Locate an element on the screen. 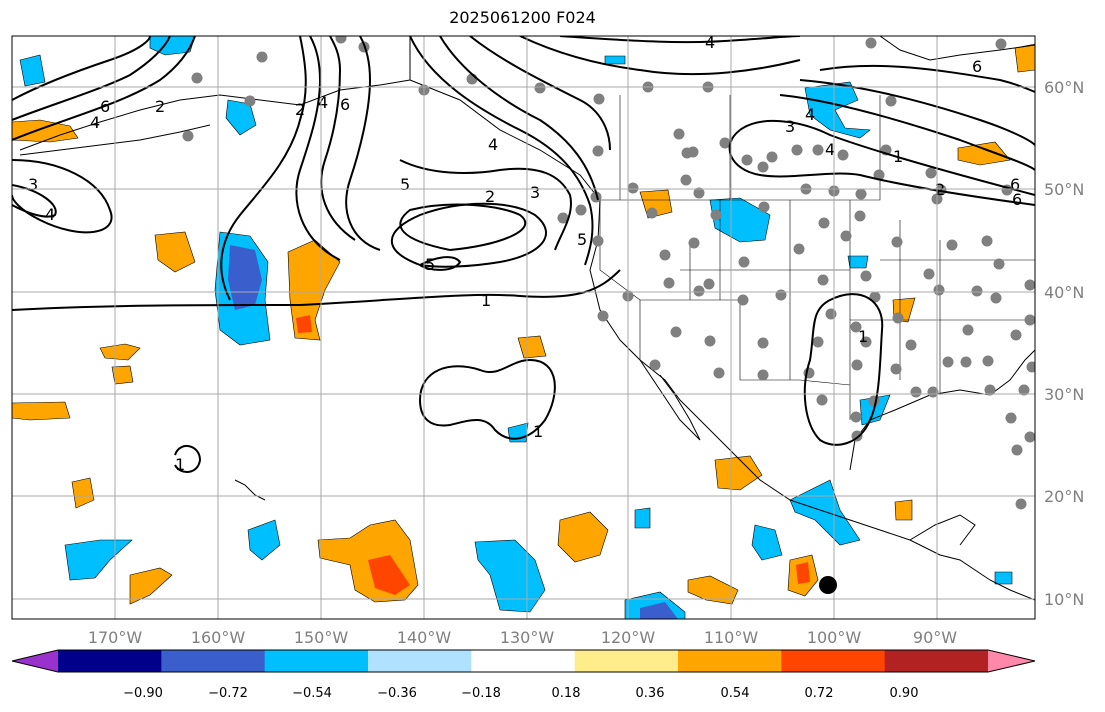  yucatan is located at coordinates (942, 530).